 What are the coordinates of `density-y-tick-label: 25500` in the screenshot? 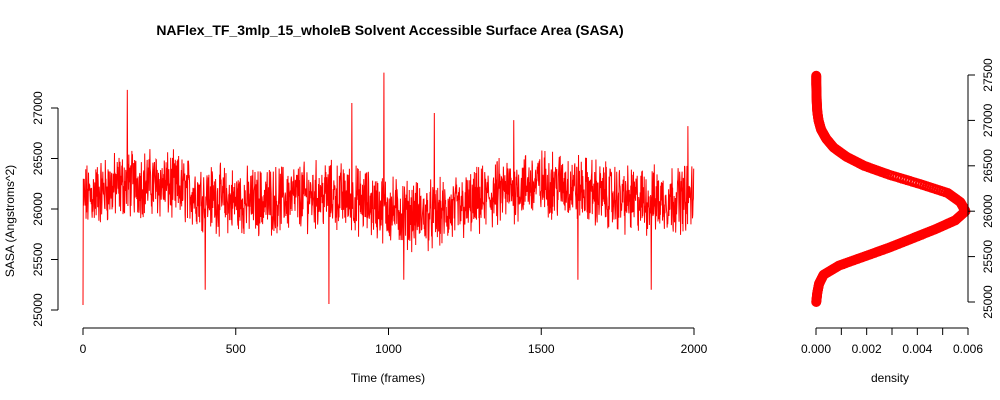 It's located at (988, 257).